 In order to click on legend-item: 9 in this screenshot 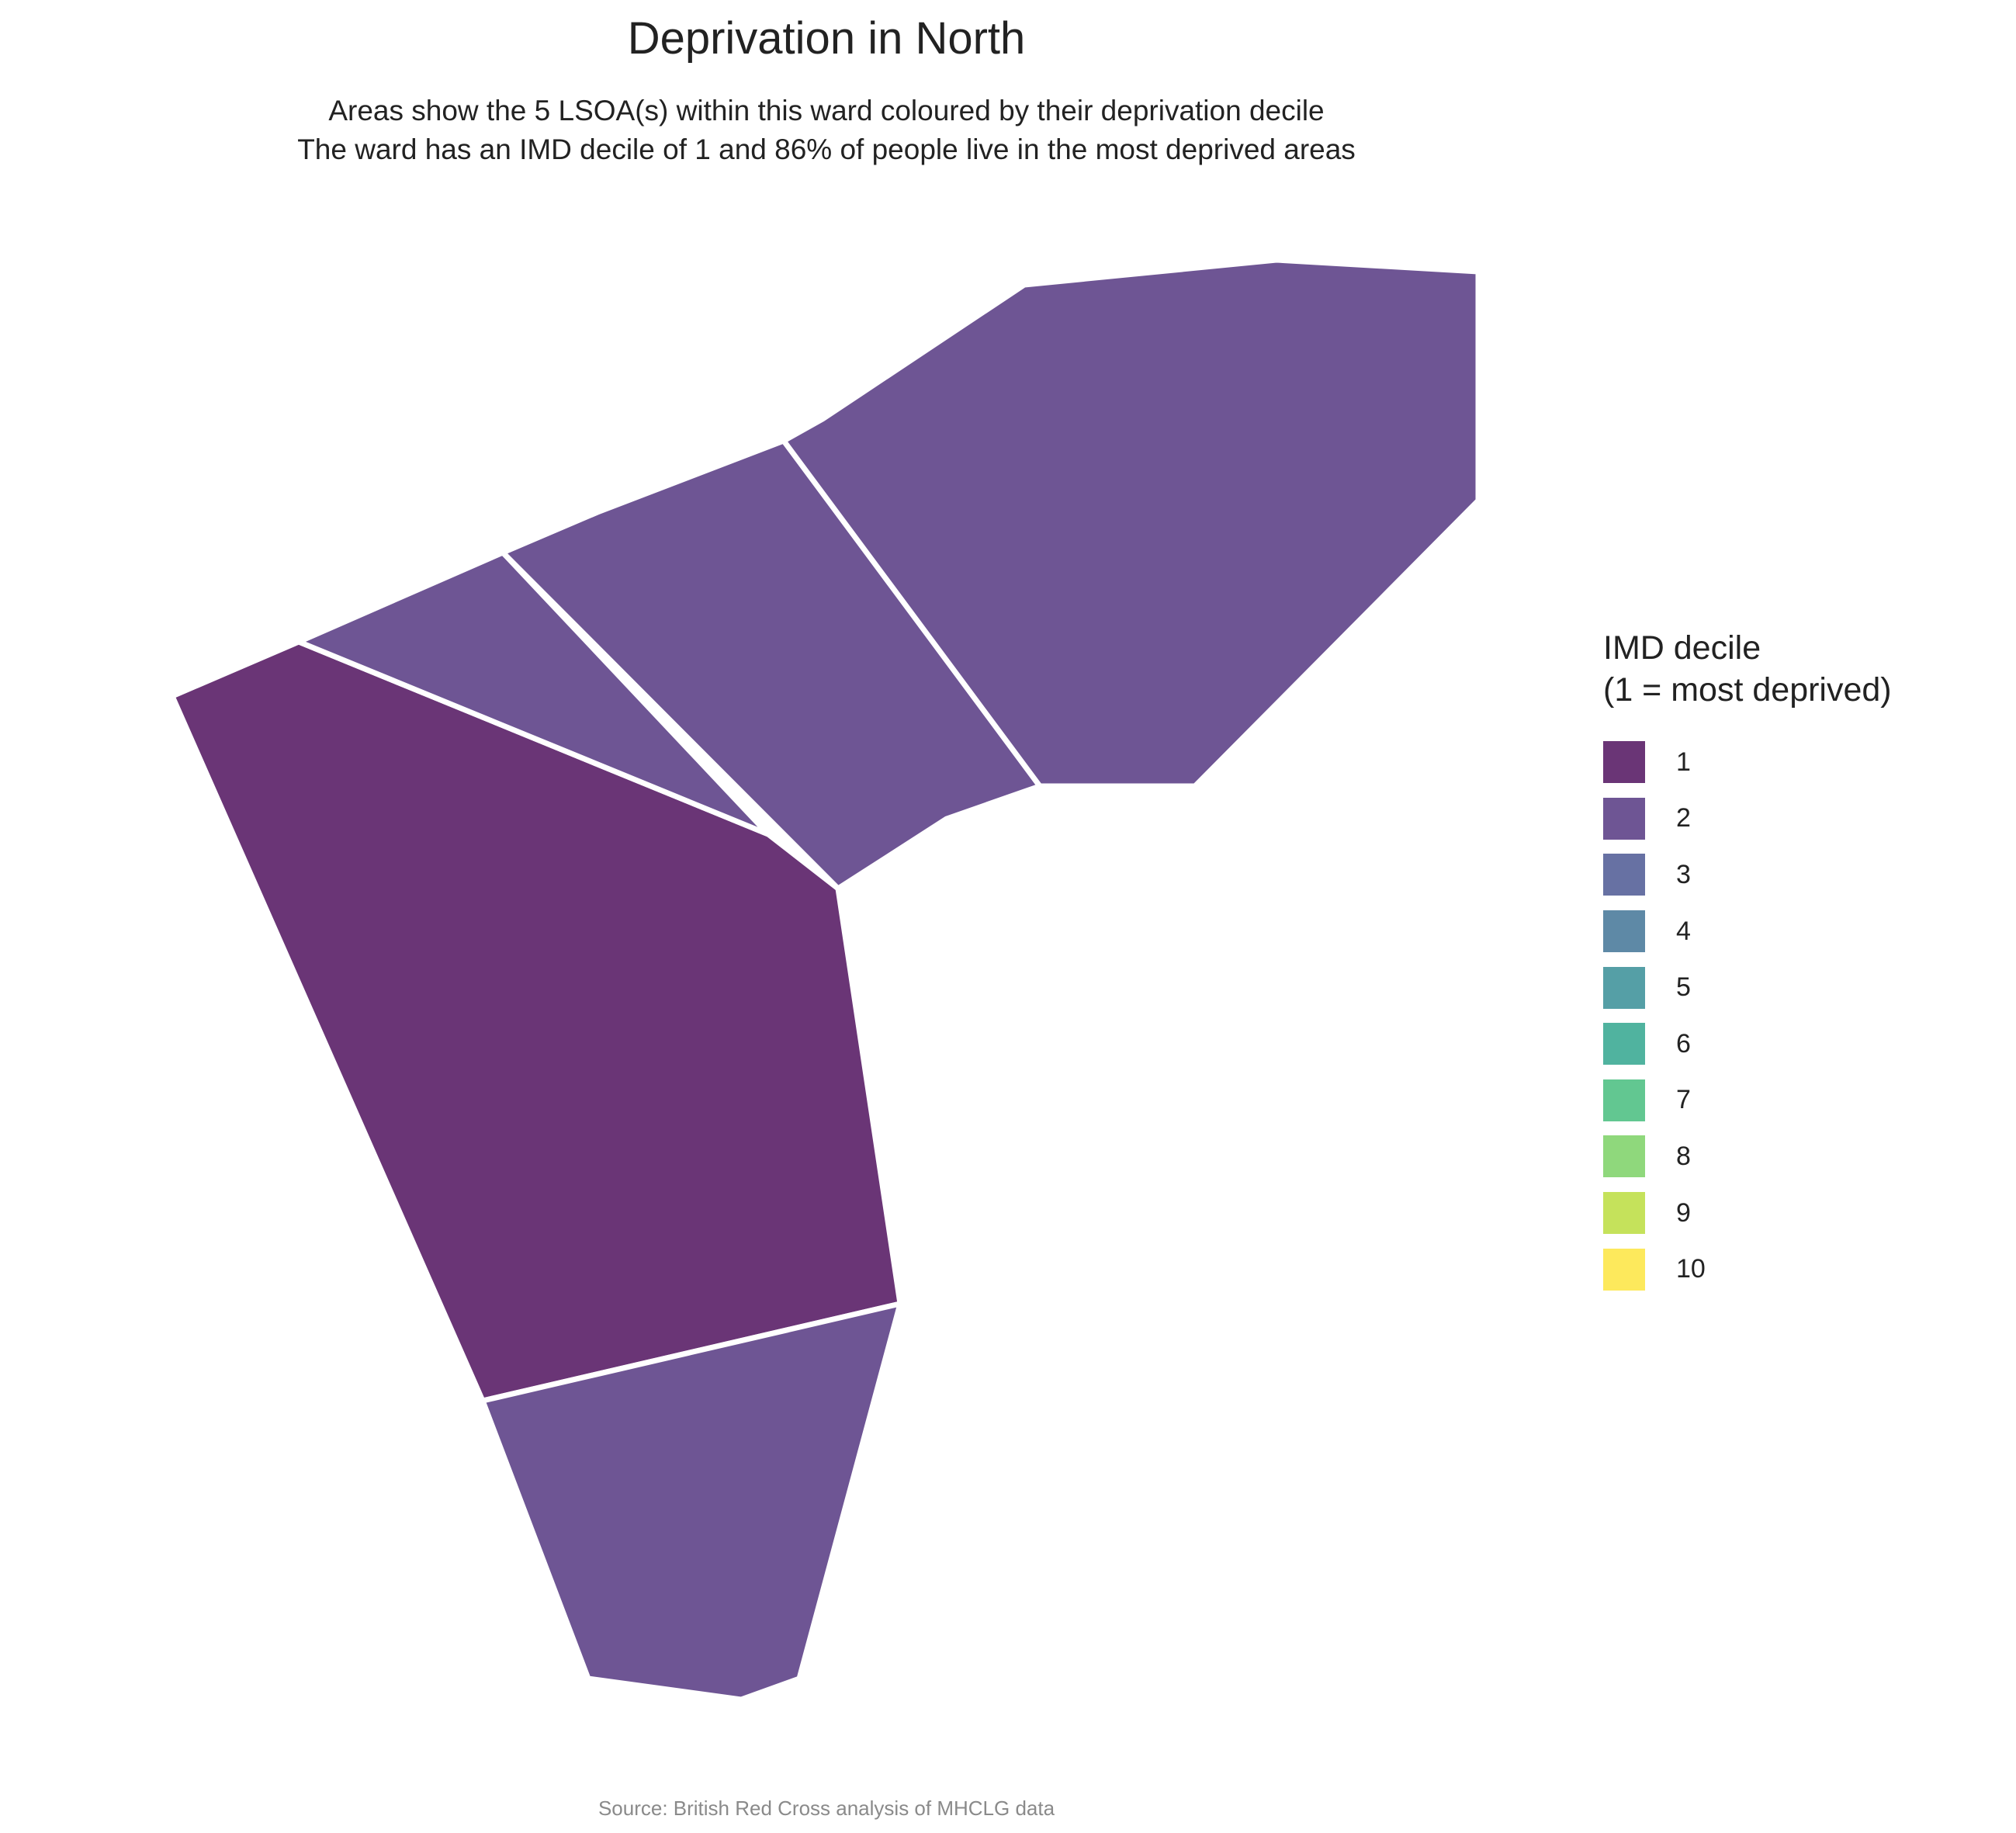, I will do `click(1748, 1213)`.